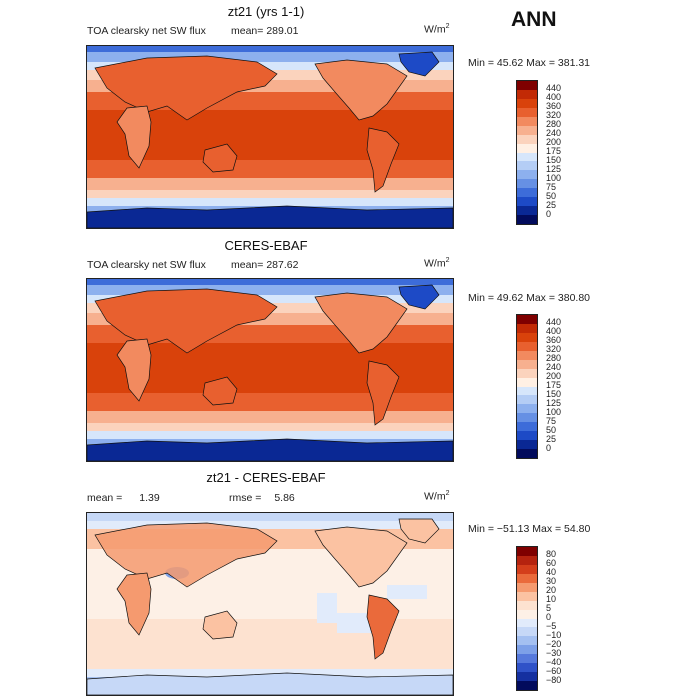 This screenshot has height=700, width=700. What do you see at coordinates (551, 581) in the screenshot?
I see `panel3-tick: 30` at bounding box center [551, 581].